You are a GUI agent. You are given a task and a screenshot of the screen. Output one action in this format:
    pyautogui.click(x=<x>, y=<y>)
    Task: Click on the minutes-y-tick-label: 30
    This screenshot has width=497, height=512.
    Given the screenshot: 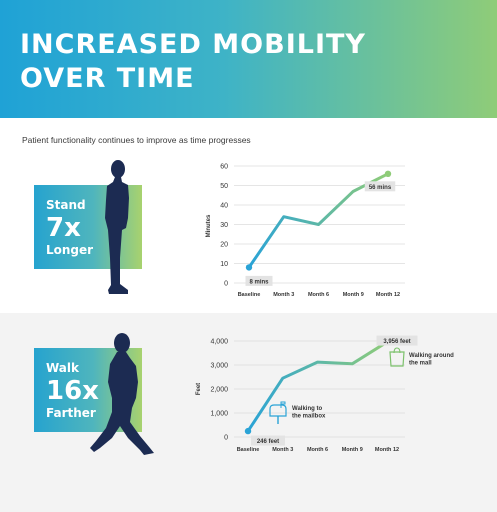 What is the action you would take?
    pyautogui.click(x=224, y=225)
    